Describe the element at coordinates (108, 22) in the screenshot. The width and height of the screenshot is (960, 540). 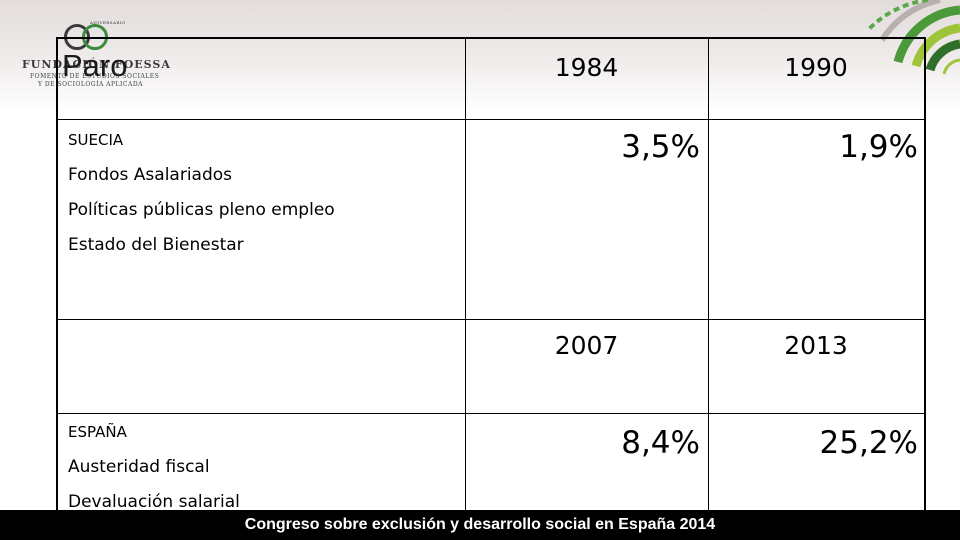
I see `logo-anniversary: ANIVERSARIO` at that location.